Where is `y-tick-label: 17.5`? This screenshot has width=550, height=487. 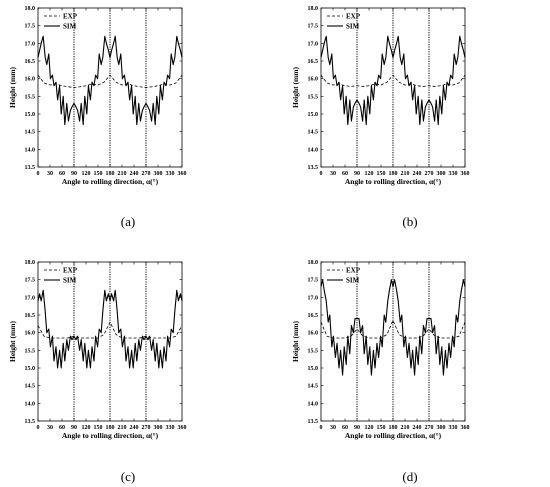
y-tick-label: 17.5 is located at coordinates (313, 281).